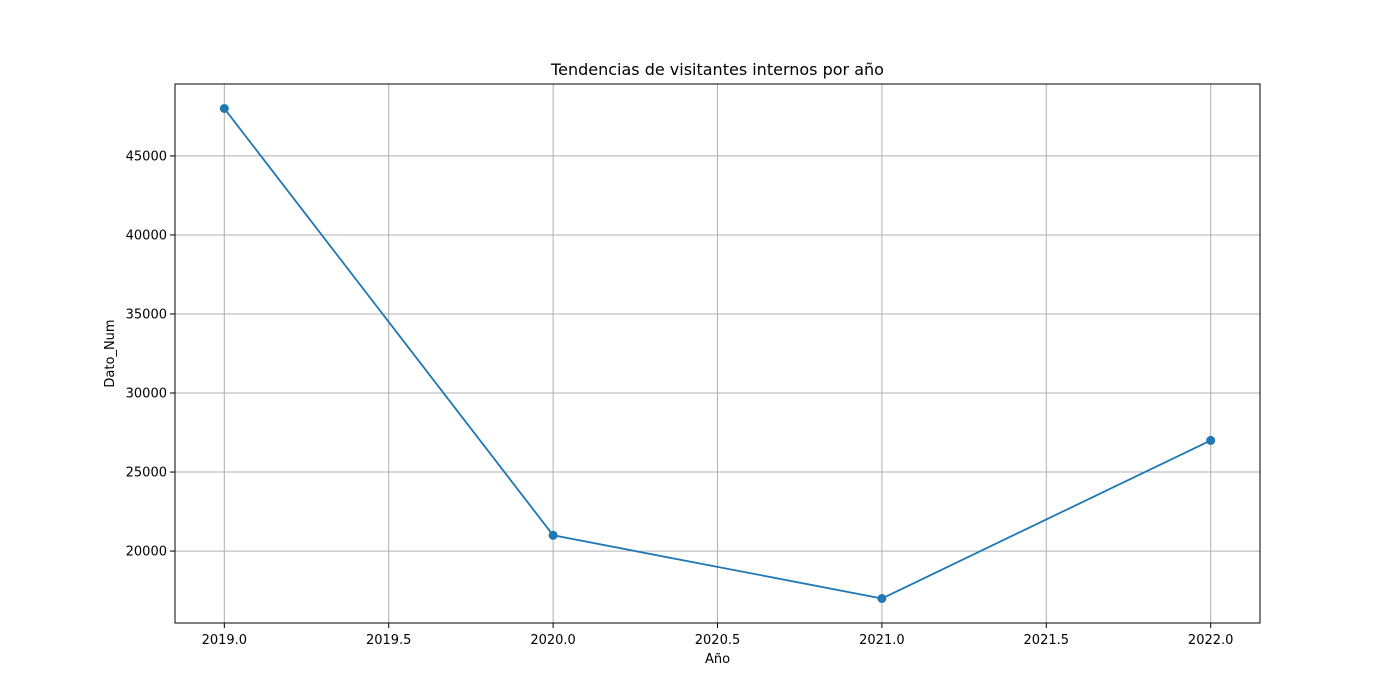 The width and height of the screenshot is (1400, 700). What do you see at coordinates (146, 552) in the screenshot?
I see `y-tick-label: 20000` at bounding box center [146, 552].